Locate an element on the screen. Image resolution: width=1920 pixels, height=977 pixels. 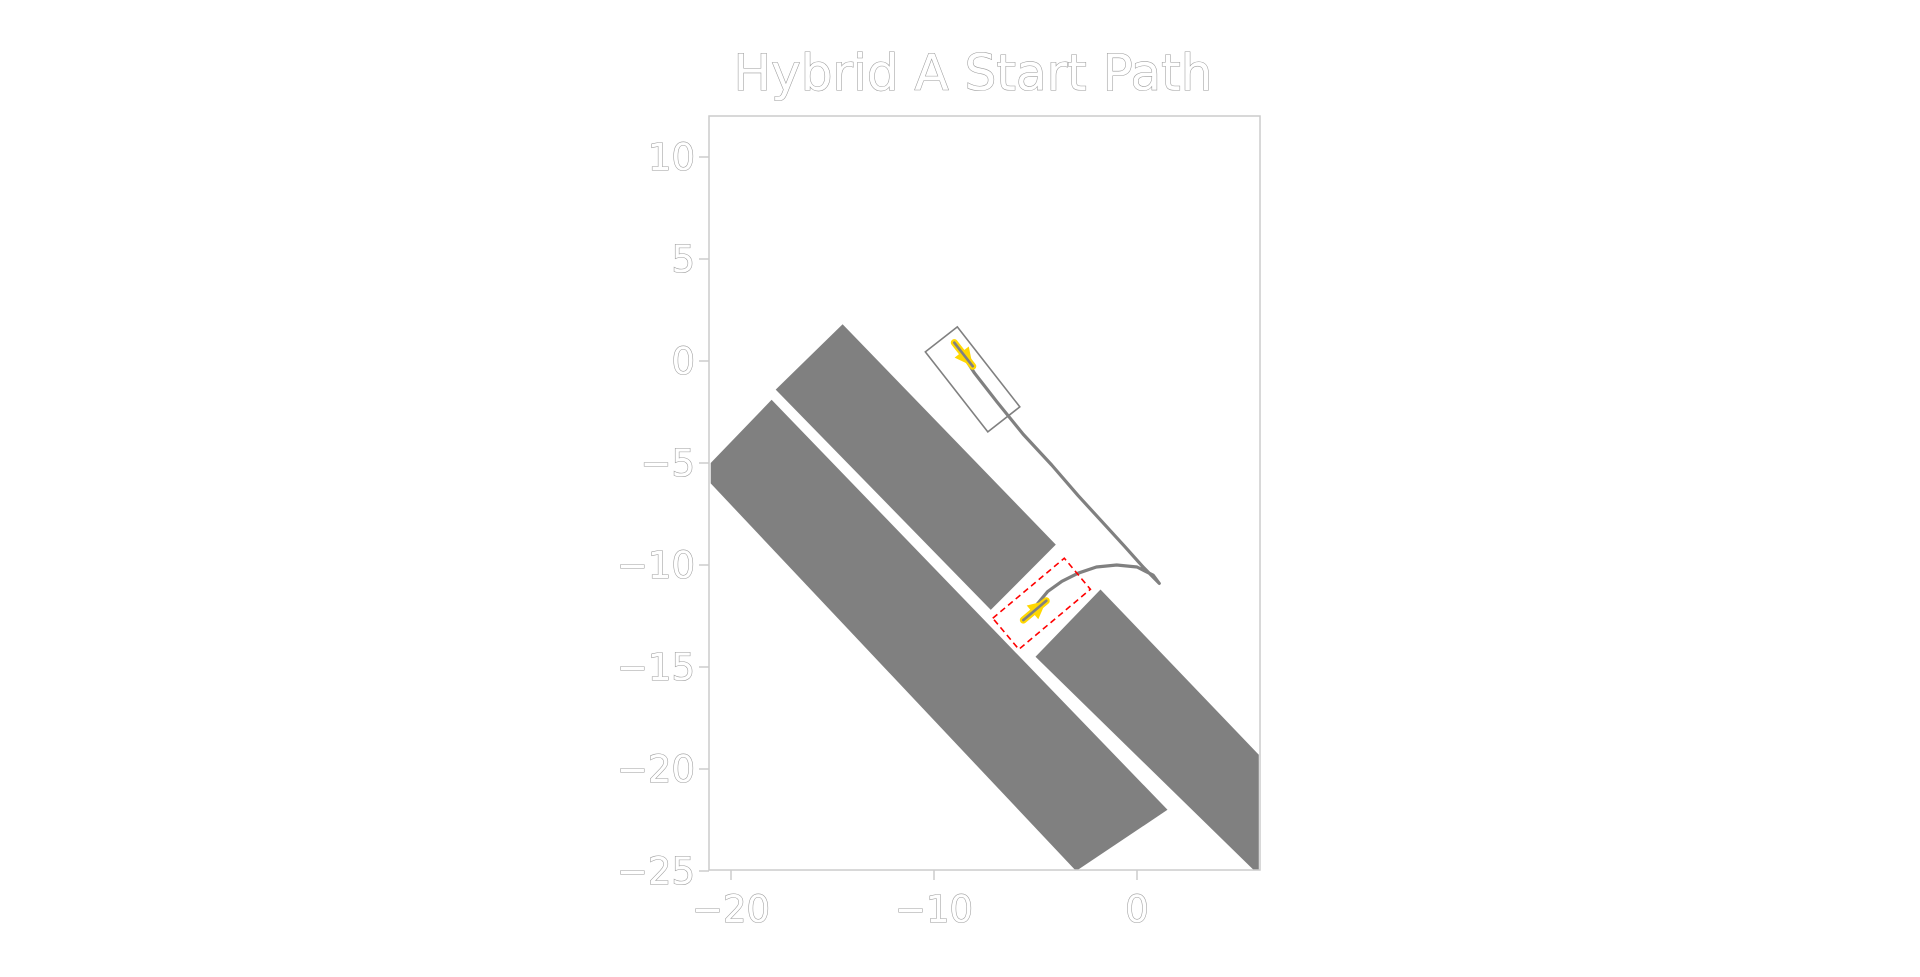
goal-vehicle-box is located at coordinates (1041, 604).